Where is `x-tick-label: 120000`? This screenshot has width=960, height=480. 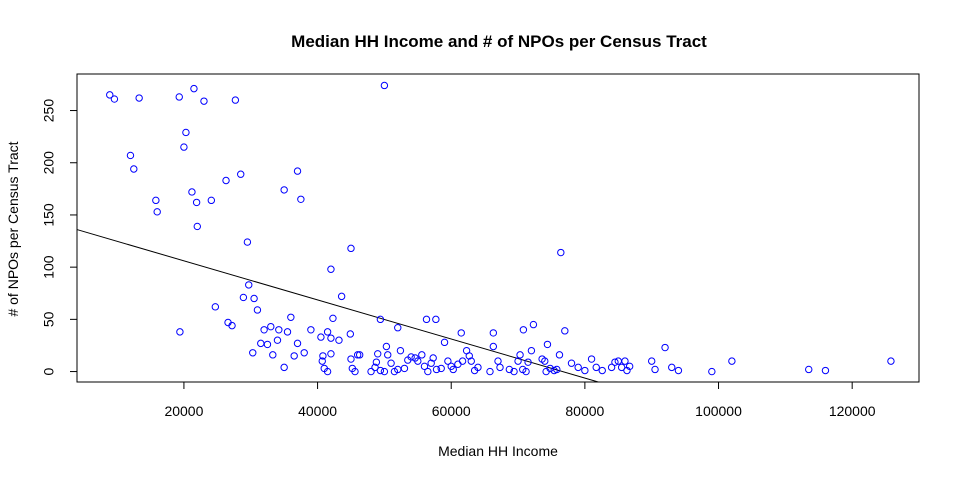 x-tick-label: 120000 is located at coordinates (852, 411).